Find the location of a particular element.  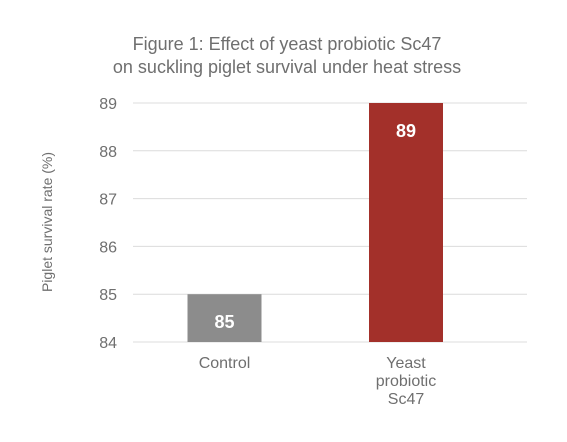

y-axis-label: Piglet survival rate (%) is located at coordinates (47, 222).